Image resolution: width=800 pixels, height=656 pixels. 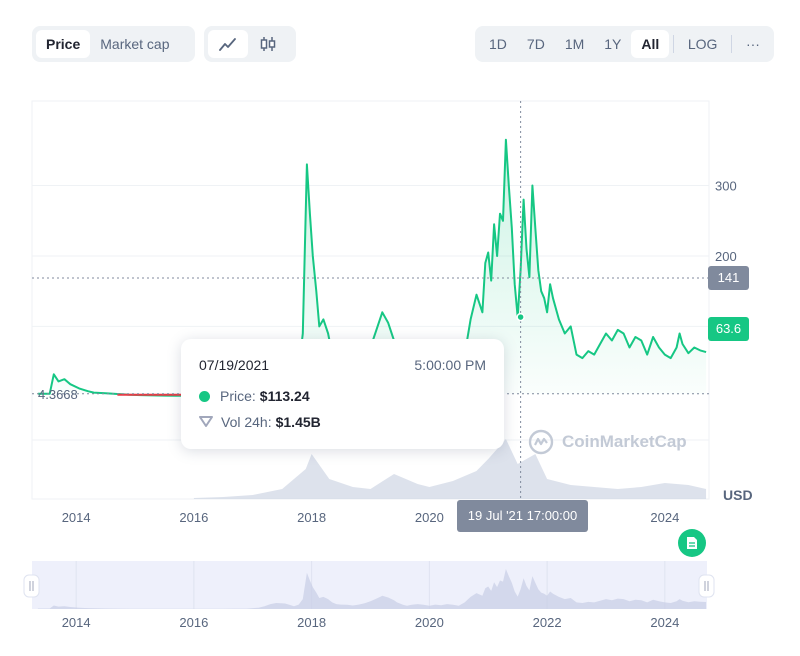 What do you see at coordinates (706, 586) in the screenshot?
I see `navigator-right-handle` at bounding box center [706, 586].